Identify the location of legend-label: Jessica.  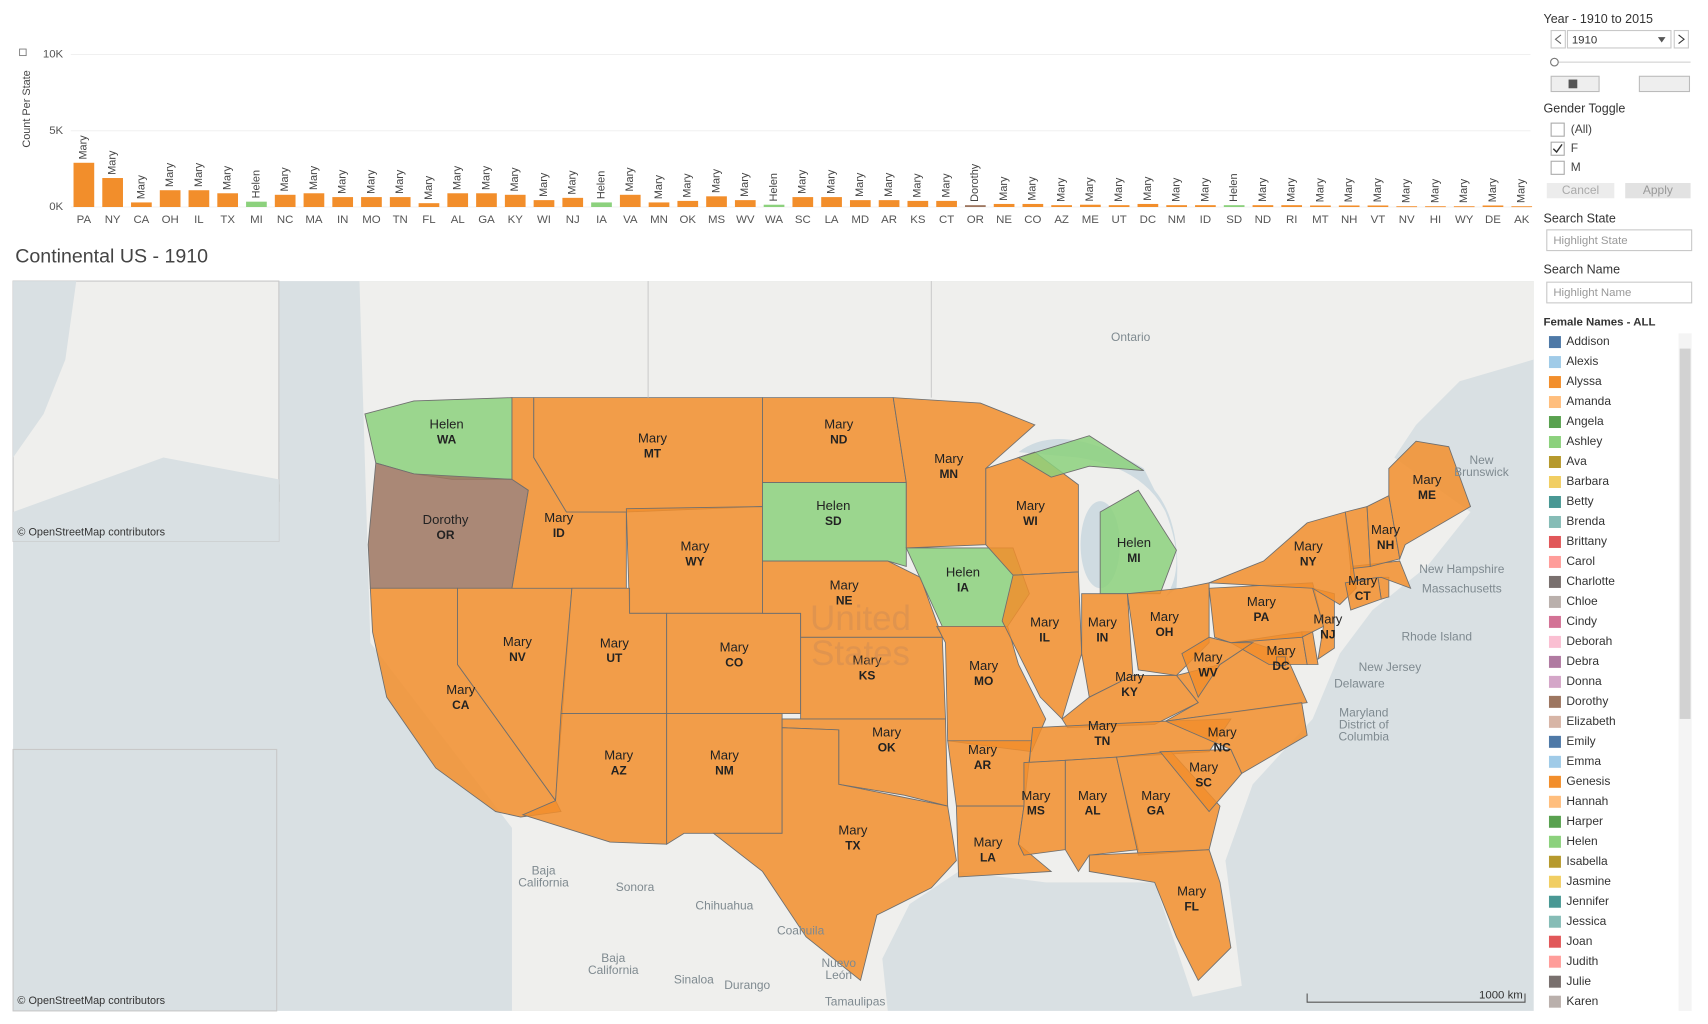
(1586, 921).